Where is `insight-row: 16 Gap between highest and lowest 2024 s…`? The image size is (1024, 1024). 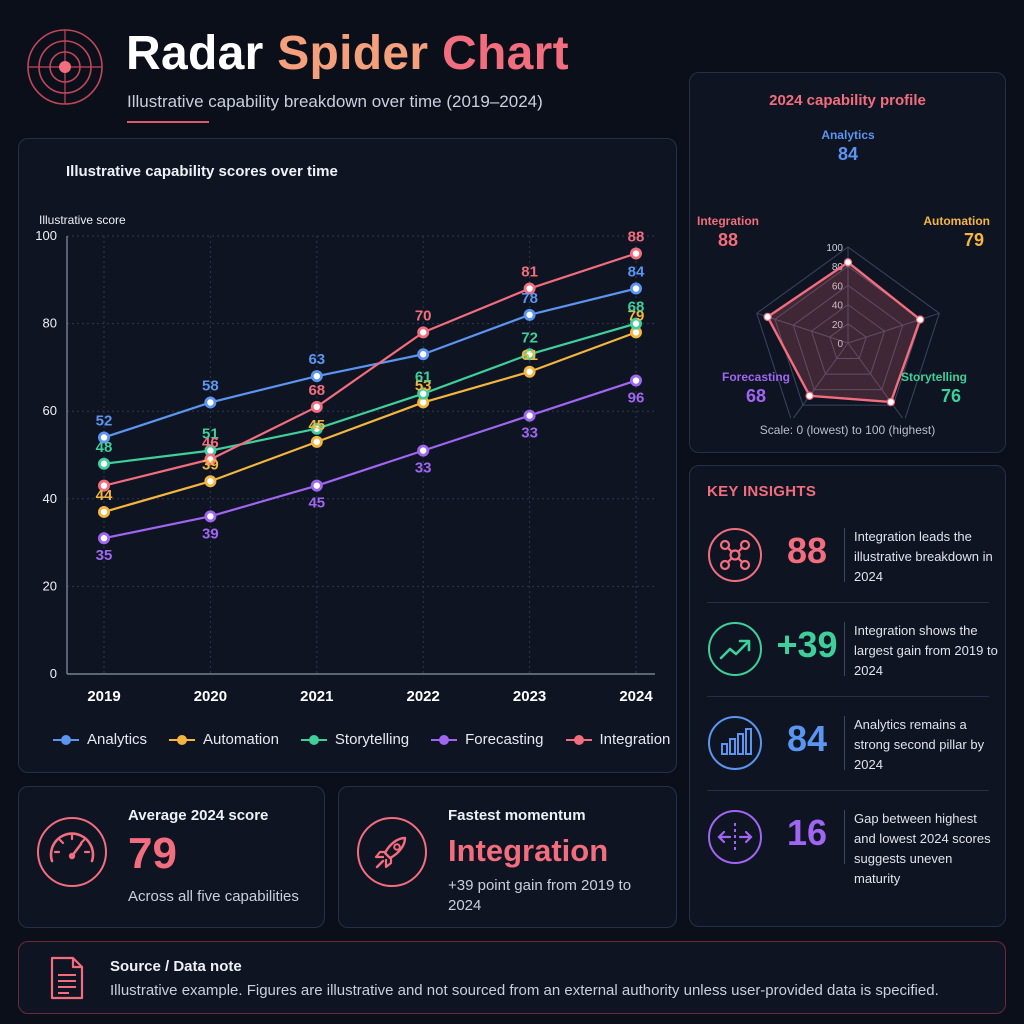
insight-row: 16 Gap between highest and lowest 2024 s… is located at coordinates (847, 839).